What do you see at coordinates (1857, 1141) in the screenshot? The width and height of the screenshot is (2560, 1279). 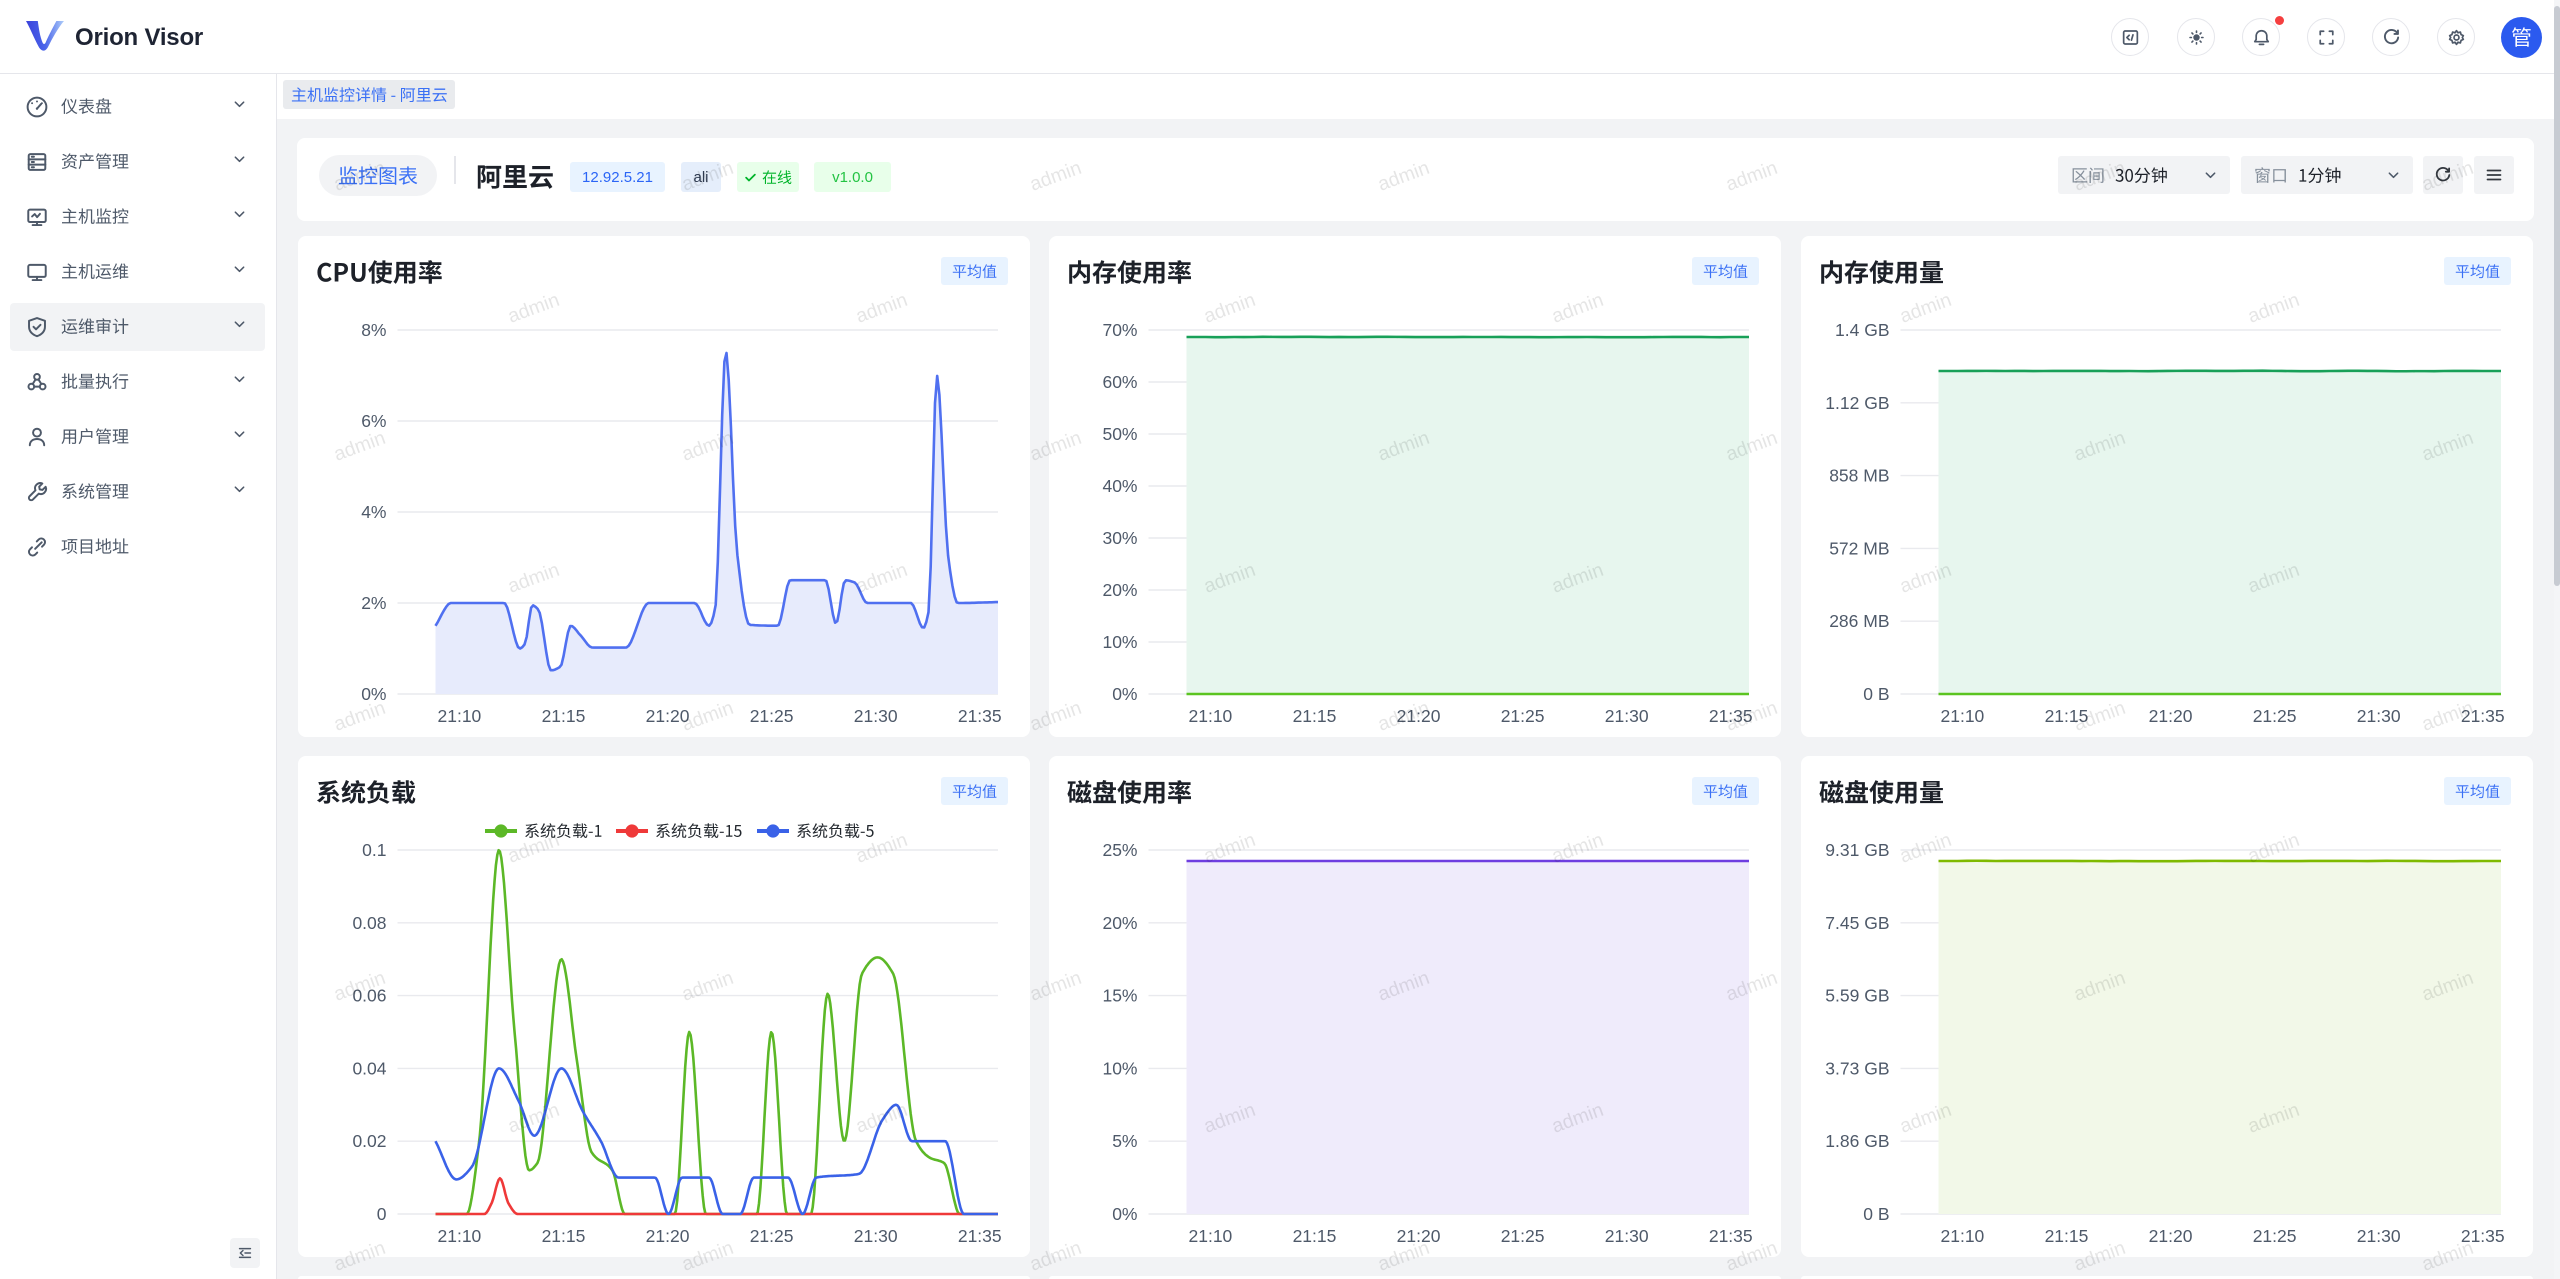 I see `svg-text: 1.86 GB` at bounding box center [1857, 1141].